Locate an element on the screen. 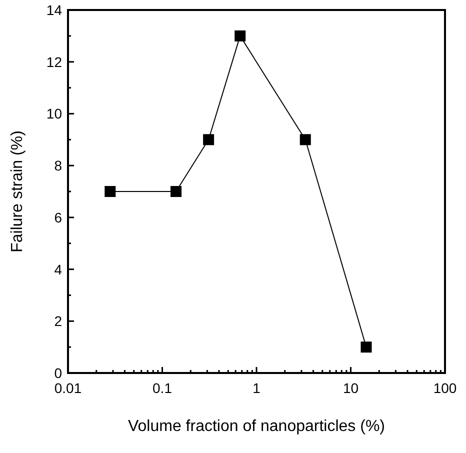 The height and width of the screenshot is (453, 466). x-tick-label: 0.01 is located at coordinates (68, 388).